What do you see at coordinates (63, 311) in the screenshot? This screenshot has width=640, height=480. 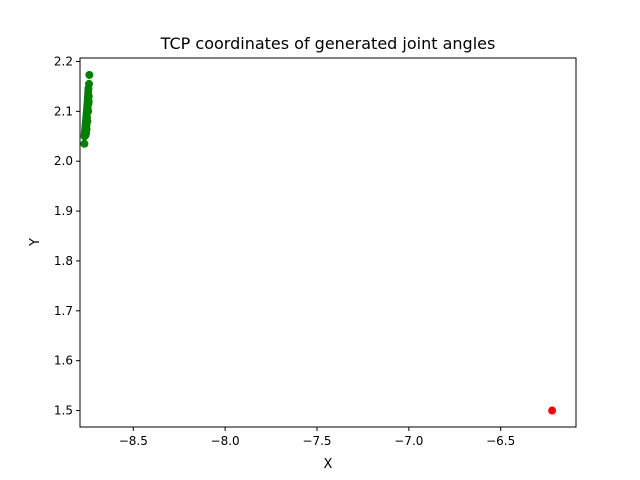 I see `y-tick-label: 1.7` at bounding box center [63, 311].